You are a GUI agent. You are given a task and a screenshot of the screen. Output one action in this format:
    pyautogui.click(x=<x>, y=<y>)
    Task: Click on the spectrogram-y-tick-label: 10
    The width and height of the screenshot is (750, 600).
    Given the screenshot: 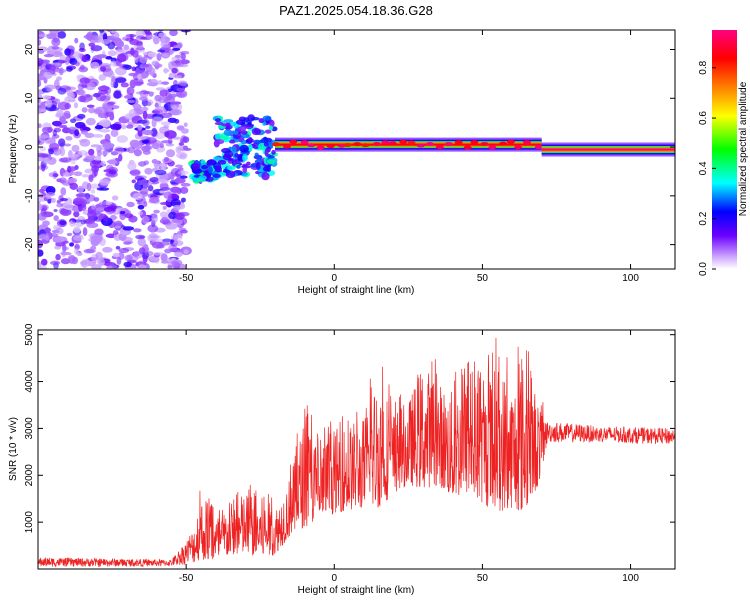 What is the action you would take?
    pyautogui.click(x=29, y=98)
    